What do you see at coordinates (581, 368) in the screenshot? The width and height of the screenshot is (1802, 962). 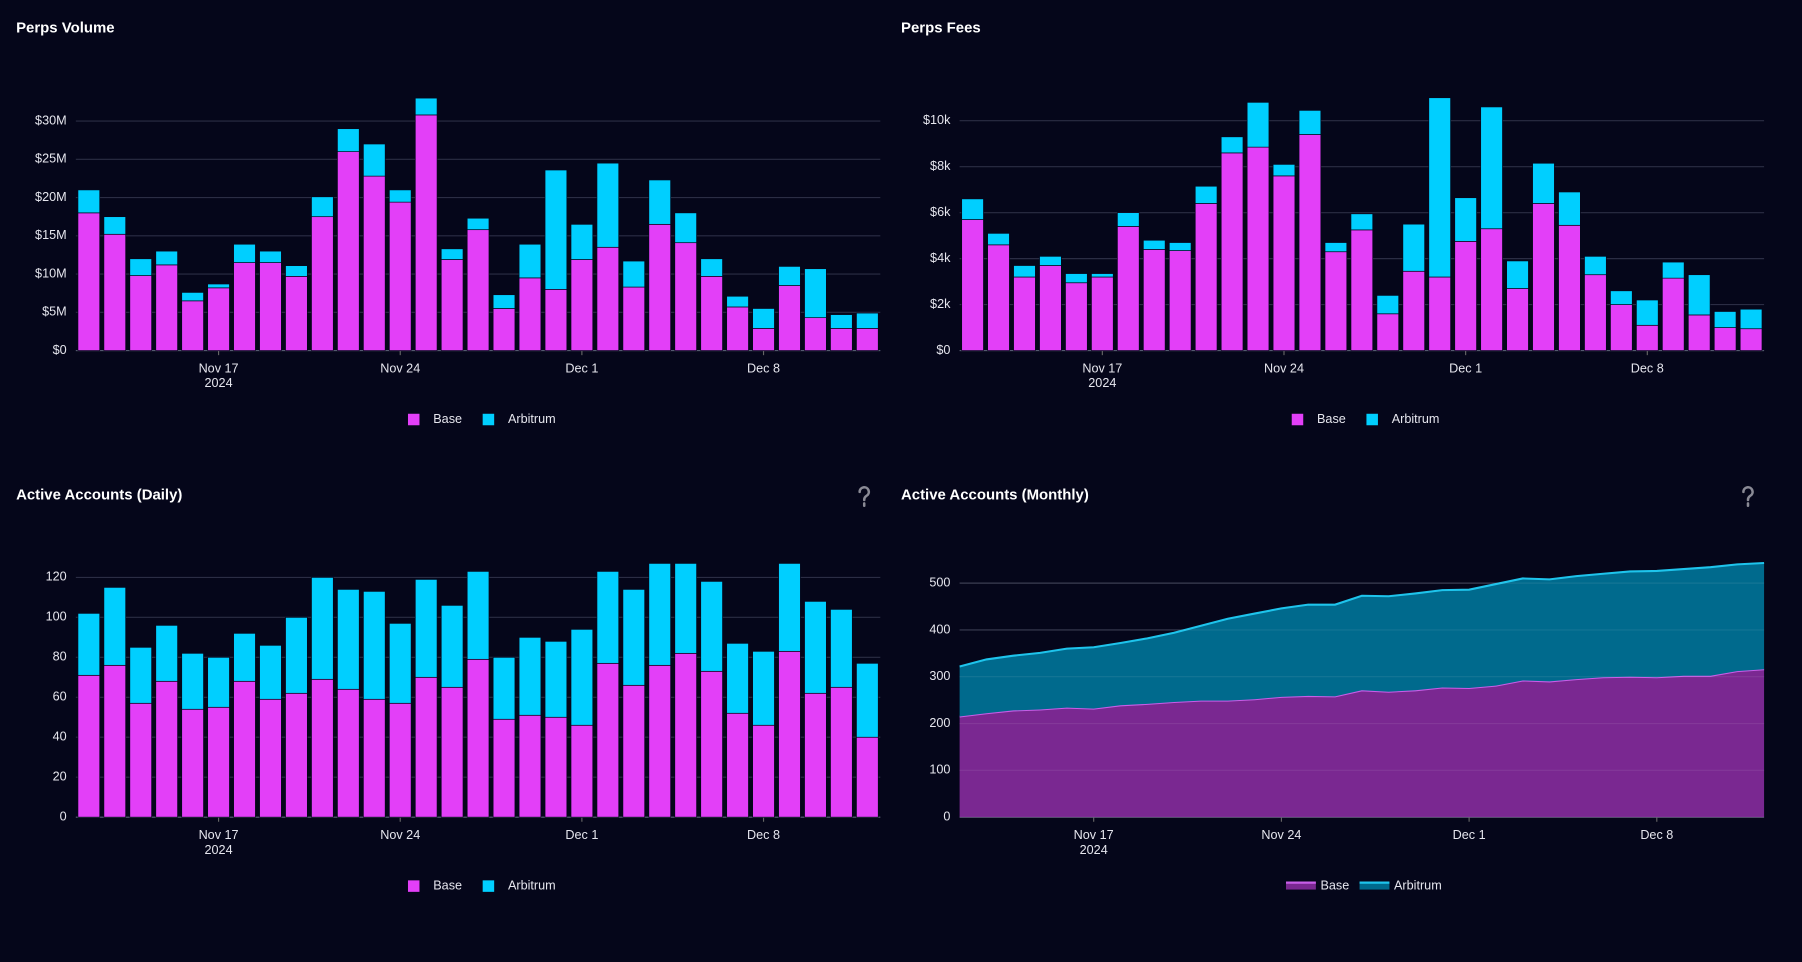 I see `x-tick-label: Dec 1` at bounding box center [581, 368].